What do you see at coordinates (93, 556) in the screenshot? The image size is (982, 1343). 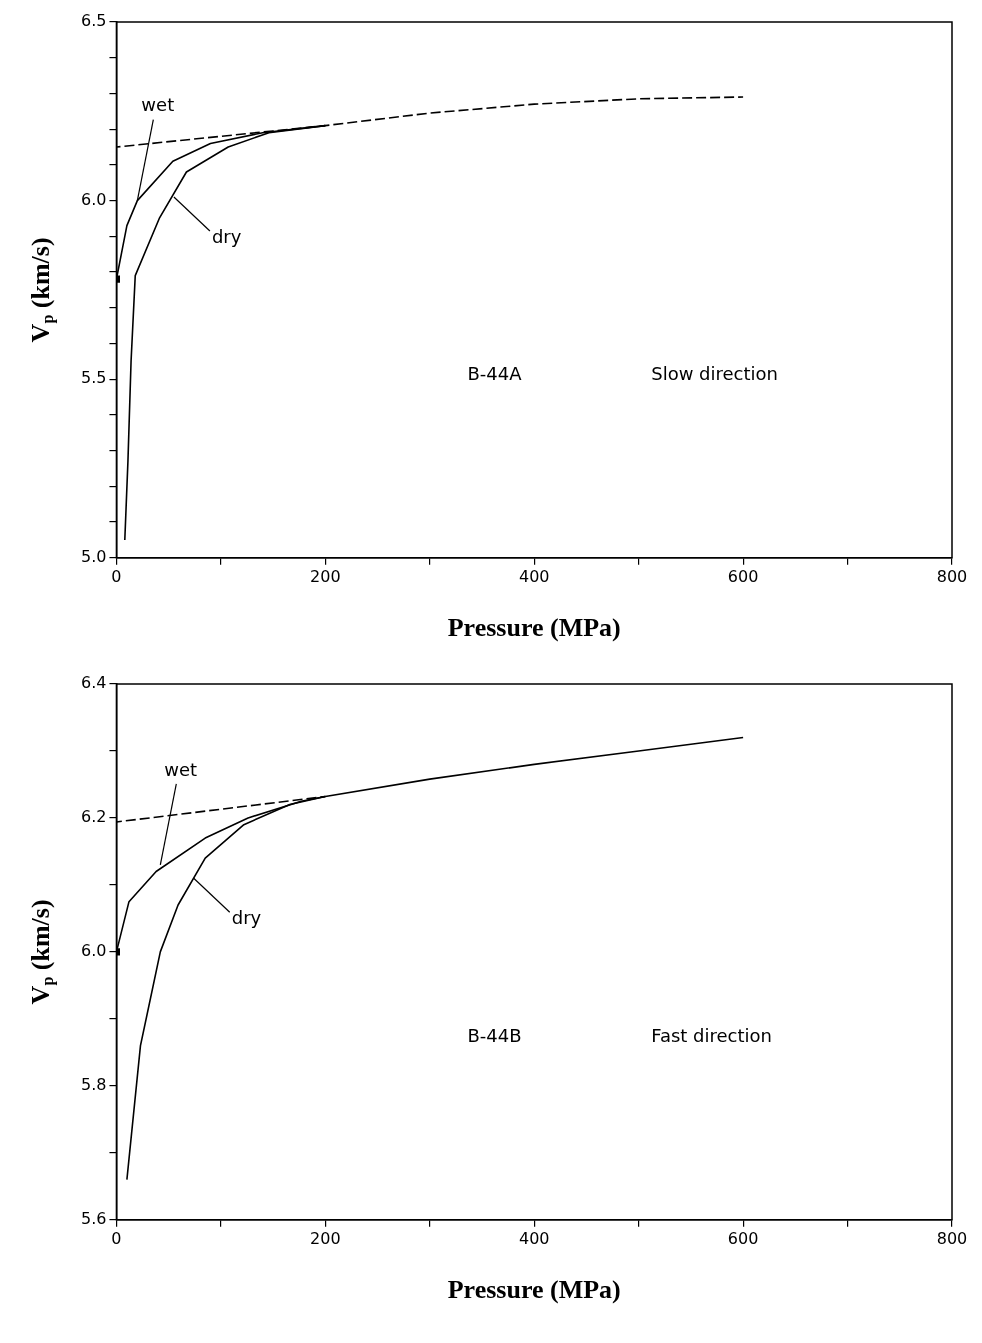 I see `y-tick-label: 5.0` at bounding box center [93, 556].